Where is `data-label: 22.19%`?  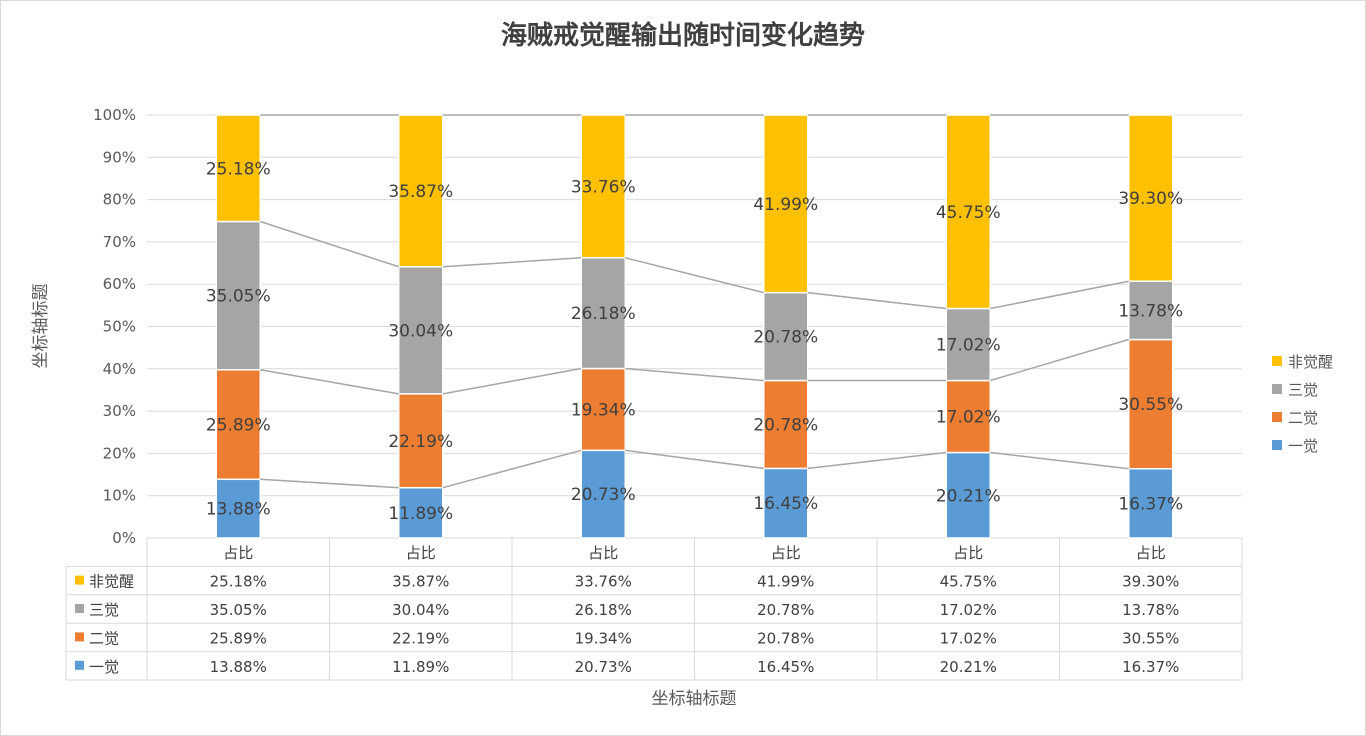 data-label: 22.19% is located at coordinates (420, 442).